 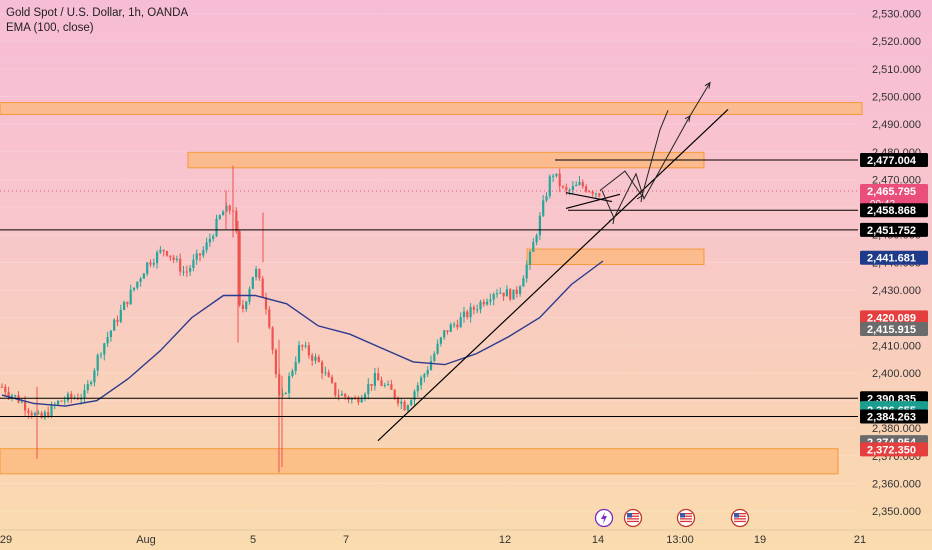 I want to click on price-tick-label: 2,530.000, so click(x=896, y=15).